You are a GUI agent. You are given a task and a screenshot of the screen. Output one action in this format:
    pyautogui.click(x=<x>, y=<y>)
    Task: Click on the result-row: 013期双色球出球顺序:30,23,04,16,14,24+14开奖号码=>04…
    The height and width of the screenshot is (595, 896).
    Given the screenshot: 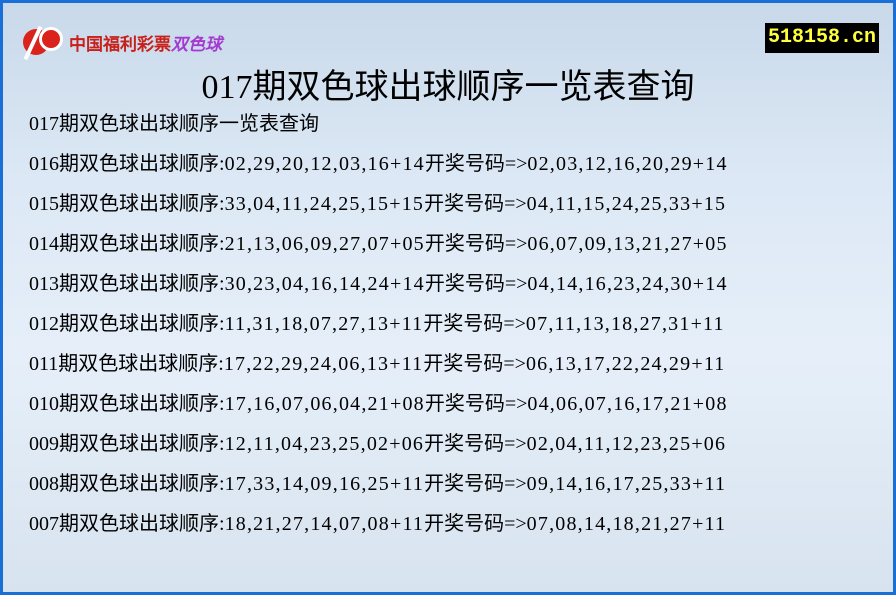 What is the action you would take?
    pyautogui.click(x=378, y=281)
    